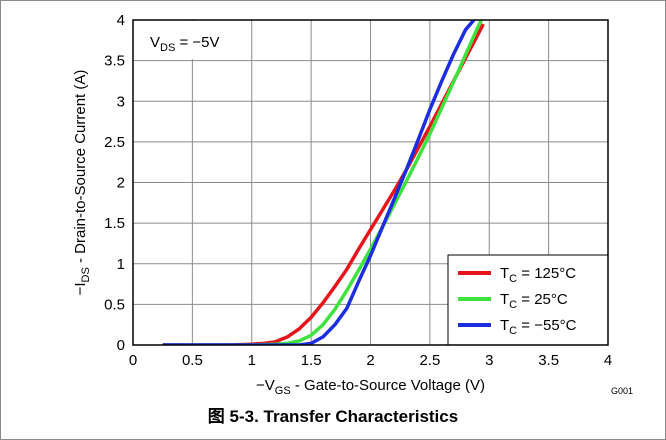 This screenshot has height=440, width=666. Describe the element at coordinates (192, 360) in the screenshot. I see `x-tick-label: 0.5` at that location.